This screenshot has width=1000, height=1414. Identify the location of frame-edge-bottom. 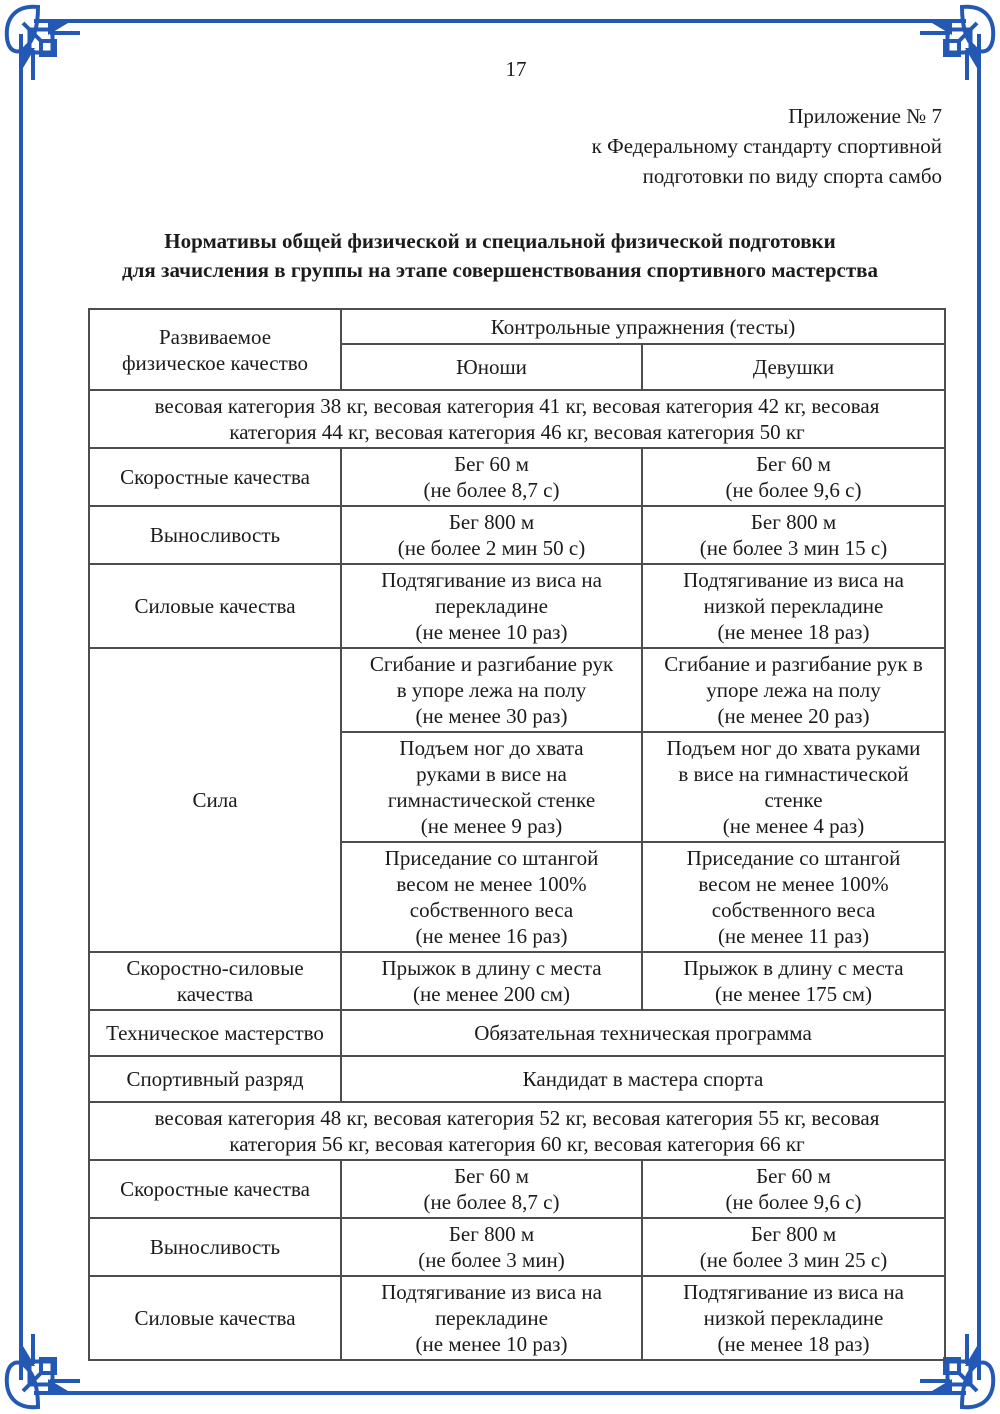
(500, 1393).